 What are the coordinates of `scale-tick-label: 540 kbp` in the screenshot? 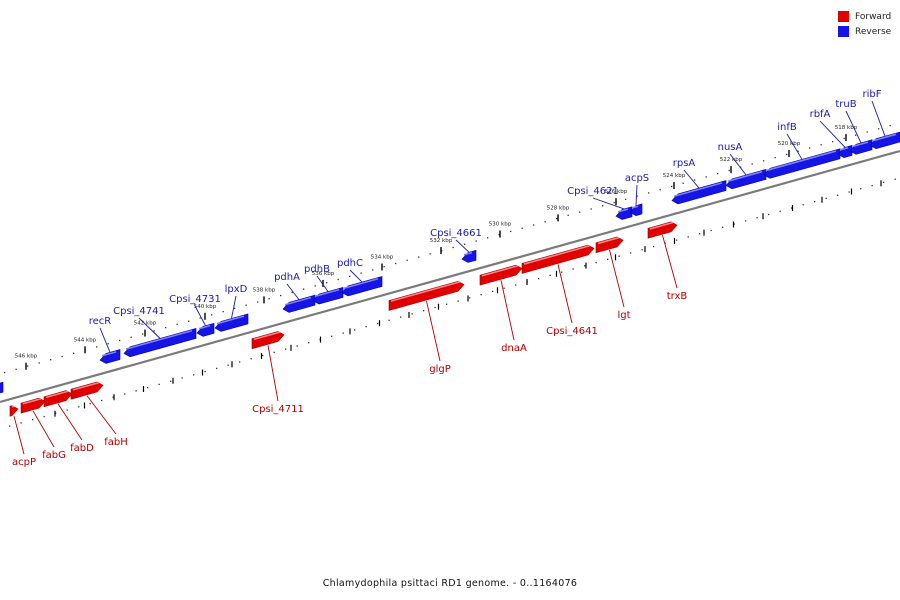 It's located at (205, 307).